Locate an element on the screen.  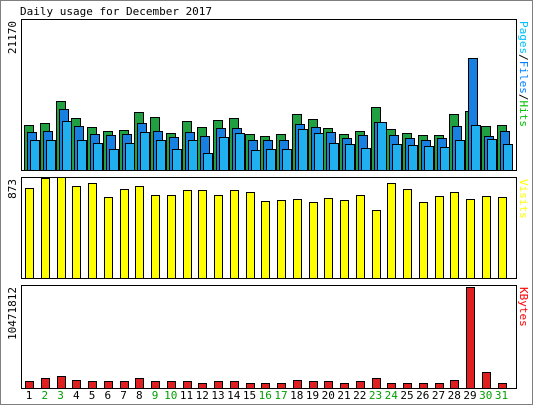
x-tick-label-7: 7 is located at coordinates (123, 395).